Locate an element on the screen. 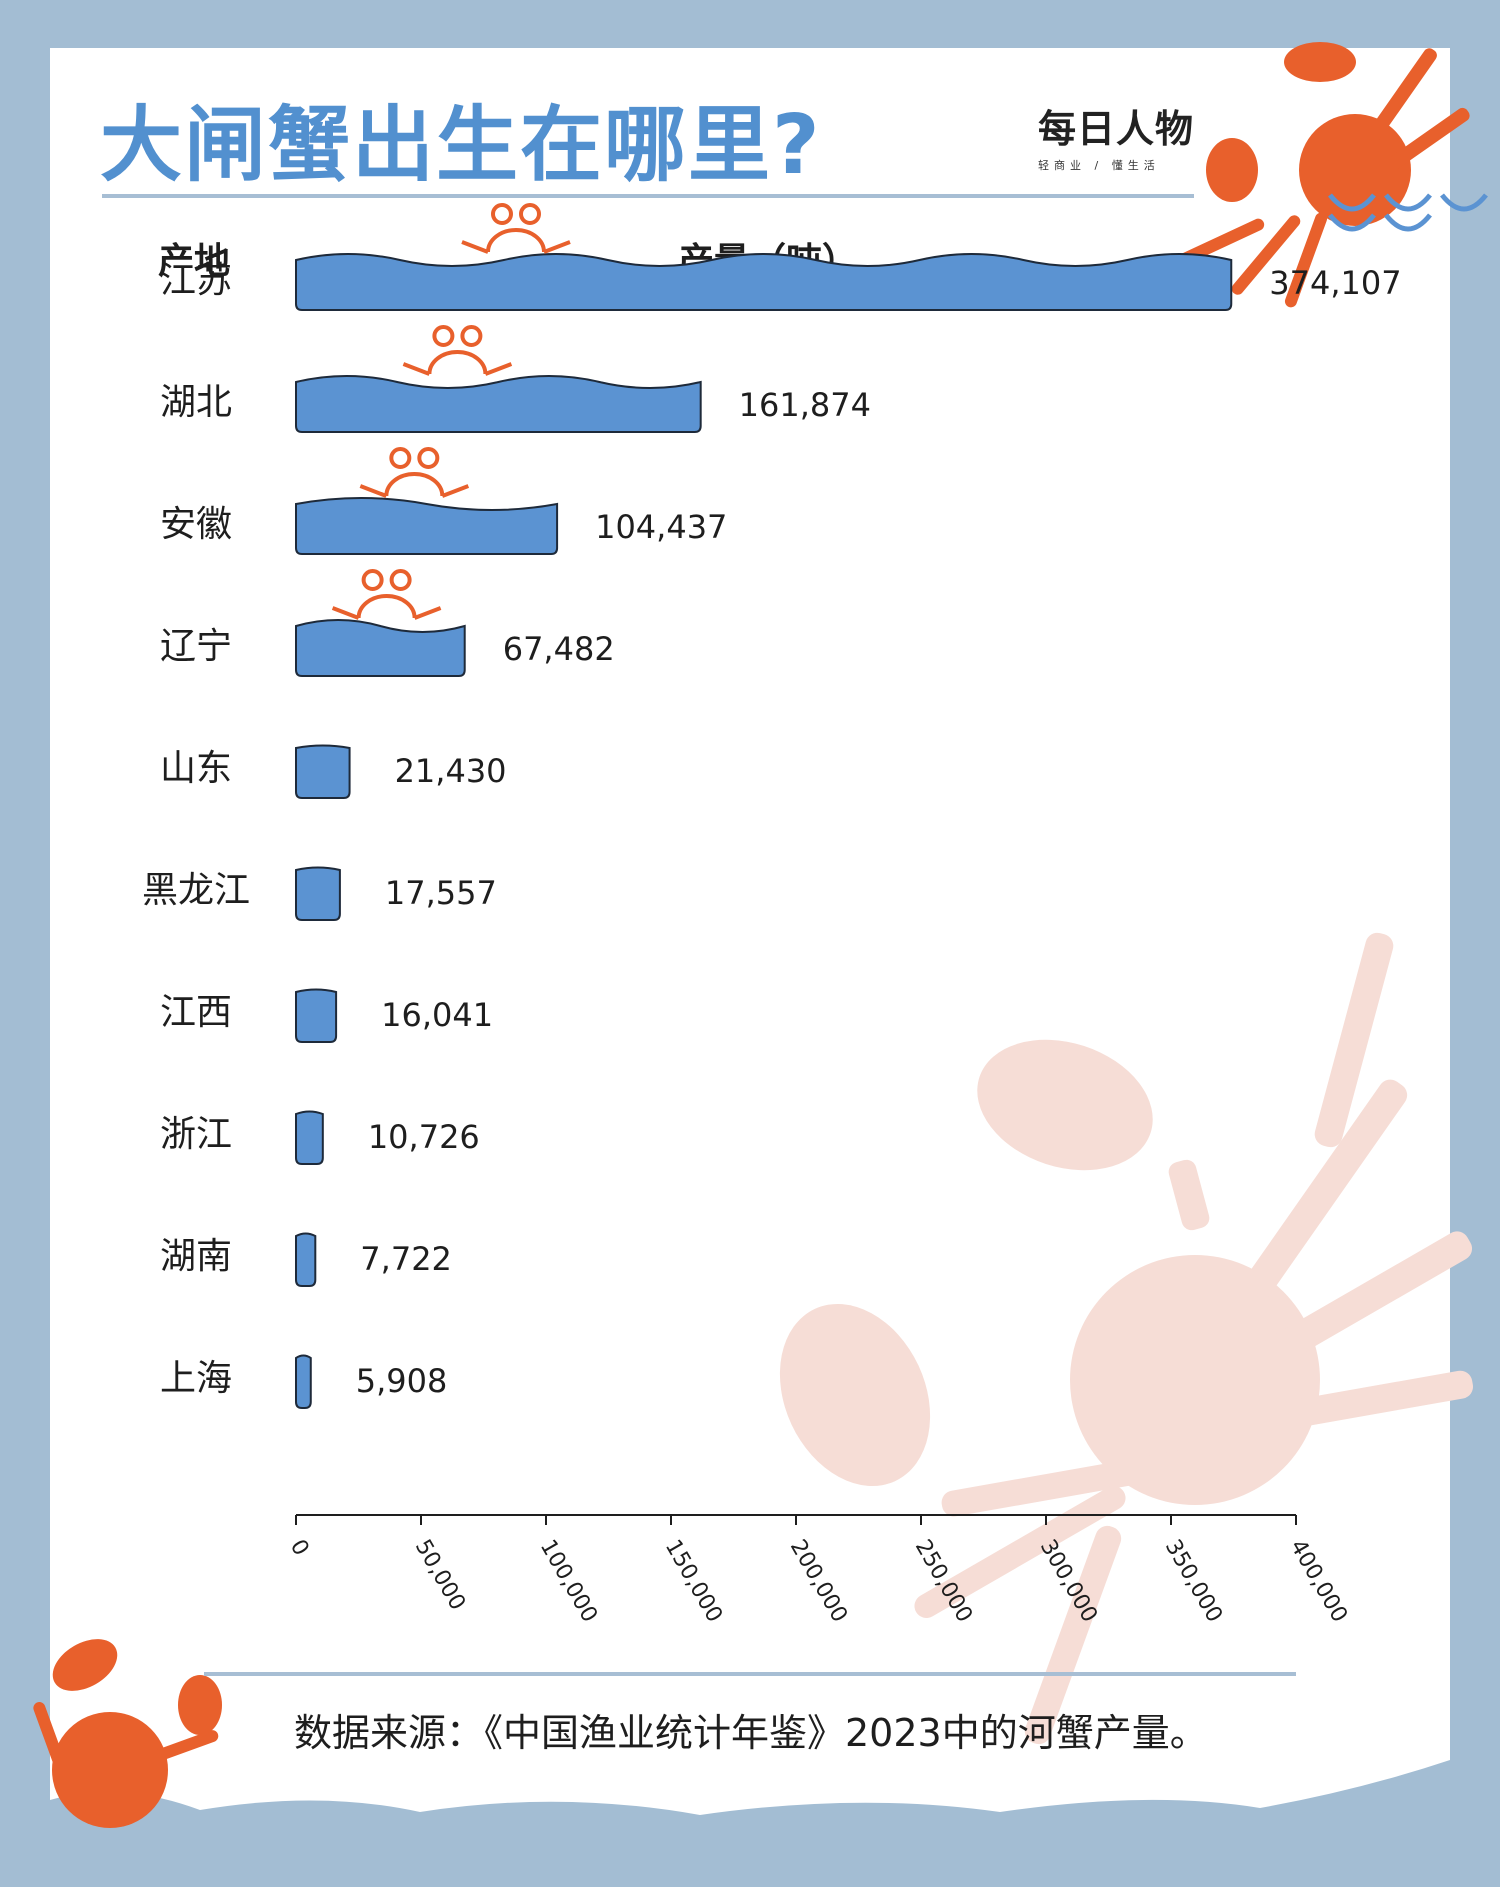 The image size is (1500, 1887). bar-黑龙江 is located at coordinates (318, 893).